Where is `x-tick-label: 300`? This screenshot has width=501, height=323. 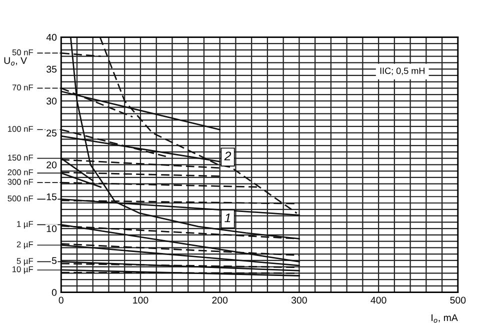 x-tick-label: 300 is located at coordinates (299, 300).